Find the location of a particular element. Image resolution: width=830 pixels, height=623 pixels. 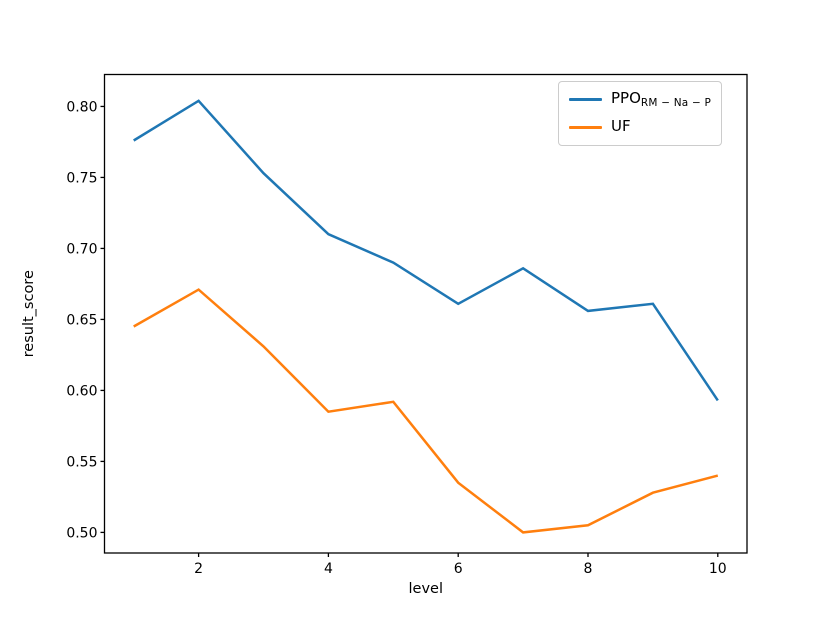

x-axis: 2 4 6 8 10 is located at coordinates (460, 565).